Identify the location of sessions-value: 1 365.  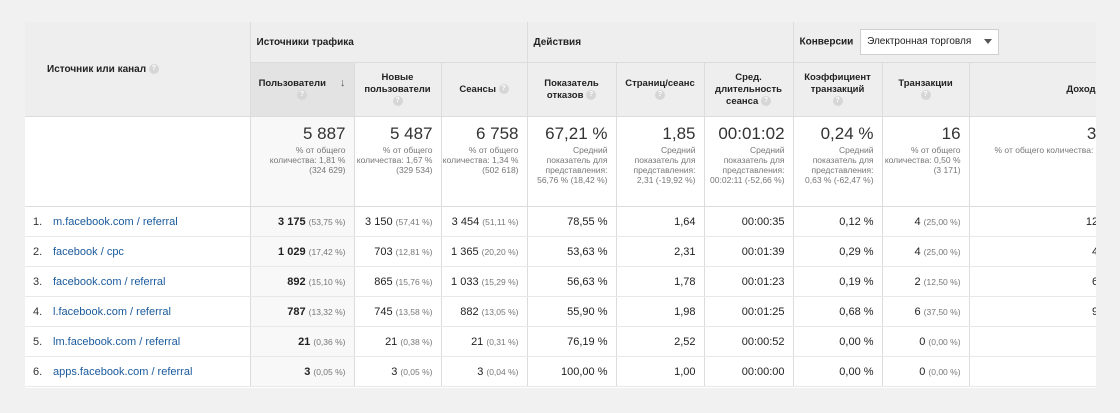
(465, 251).